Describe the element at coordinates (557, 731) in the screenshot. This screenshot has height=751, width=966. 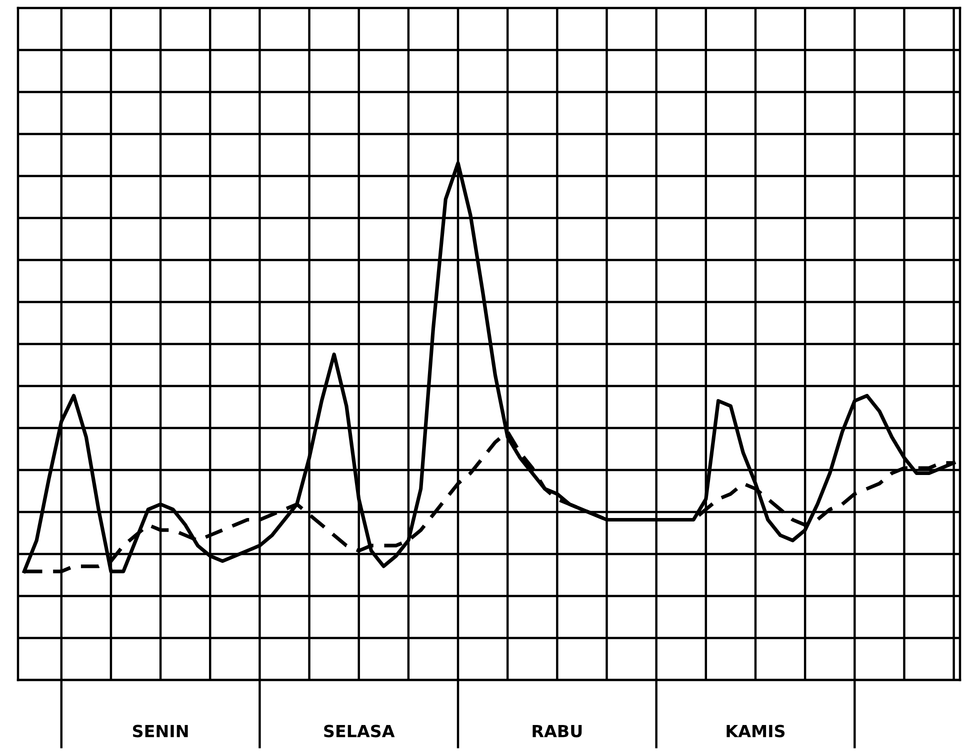
I see `x-tick-label: RABU` at that location.